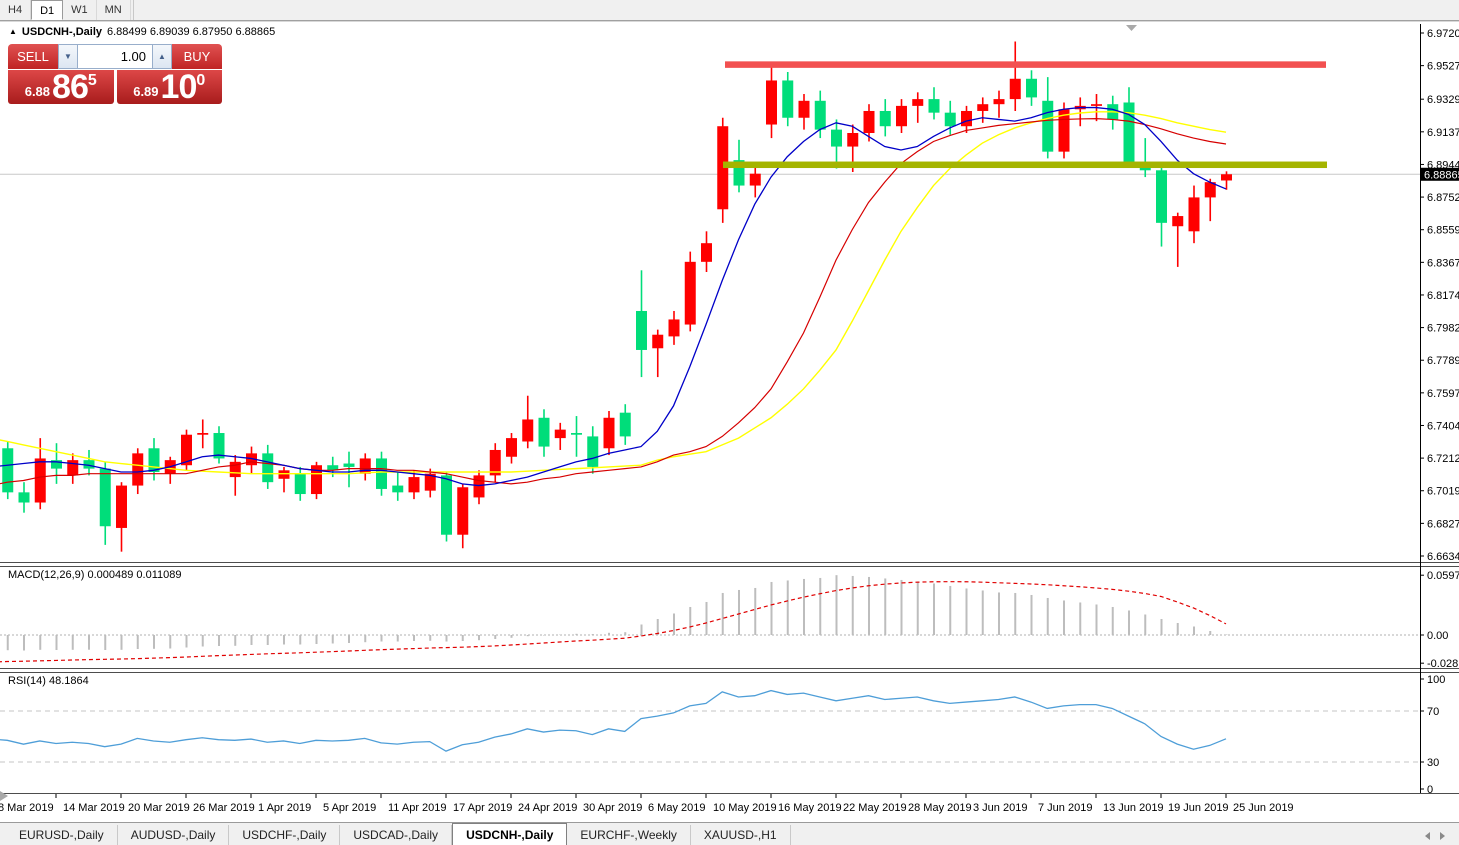 The width and height of the screenshot is (1459, 845). Describe the element at coordinates (1131, 28) in the screenshot. I see `chart-shift-marker-icon` at that location.